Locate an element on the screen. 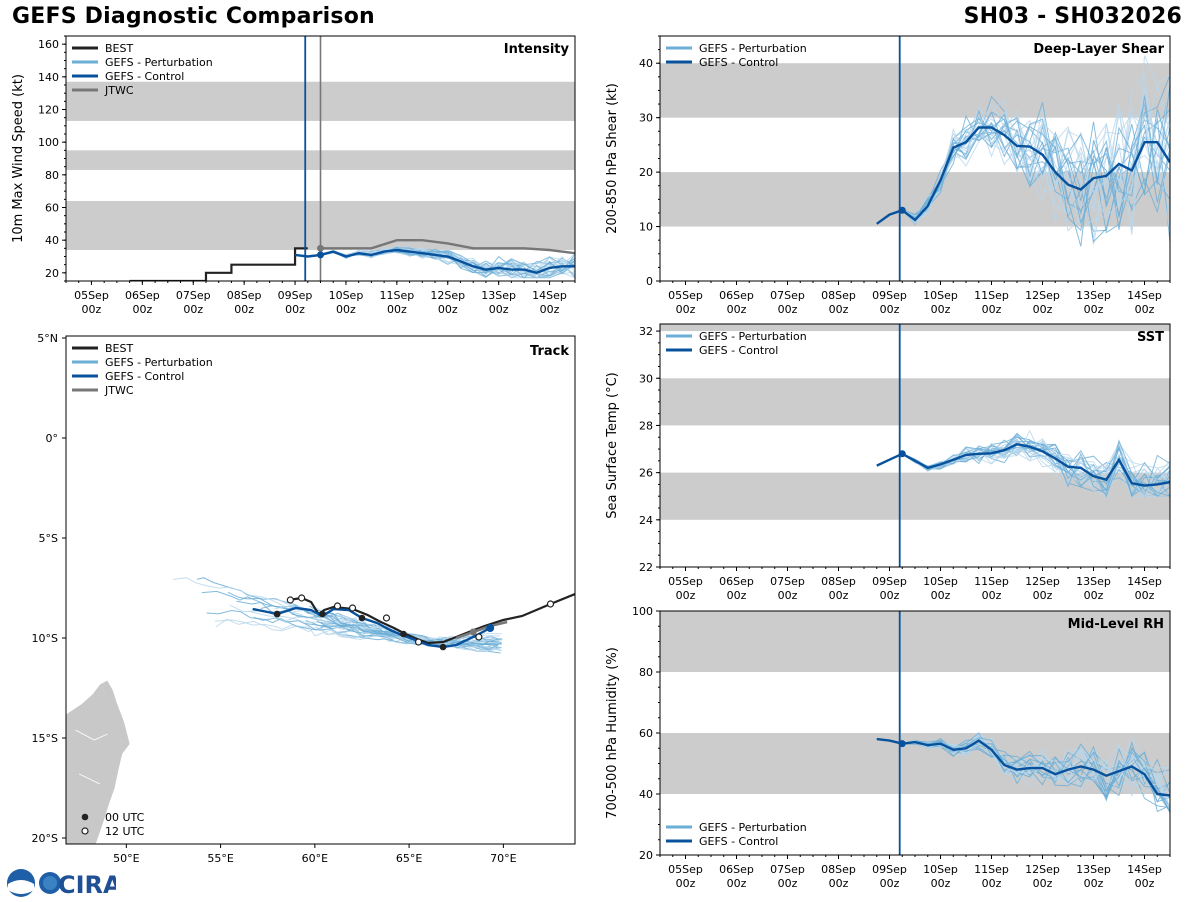  sst-ytick-label: 22 is located at coordinates (646, 567).